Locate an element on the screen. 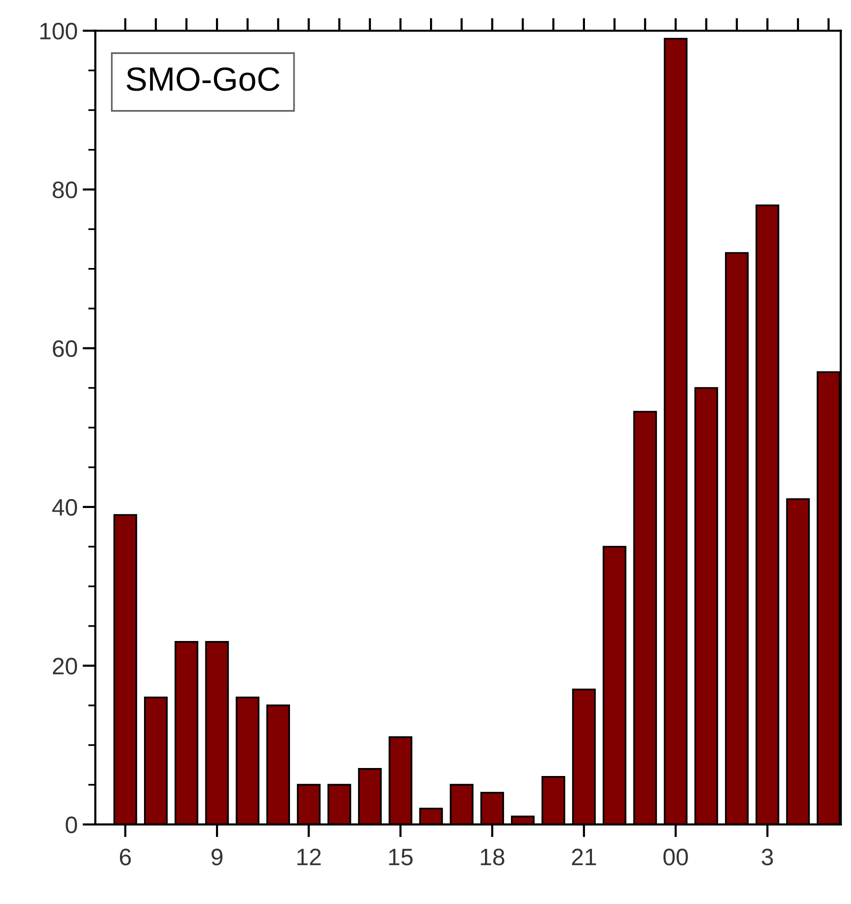 The height and width of the screenshot is (904, 851). x-tick-label: 9 is located at coordinates (217, 857).